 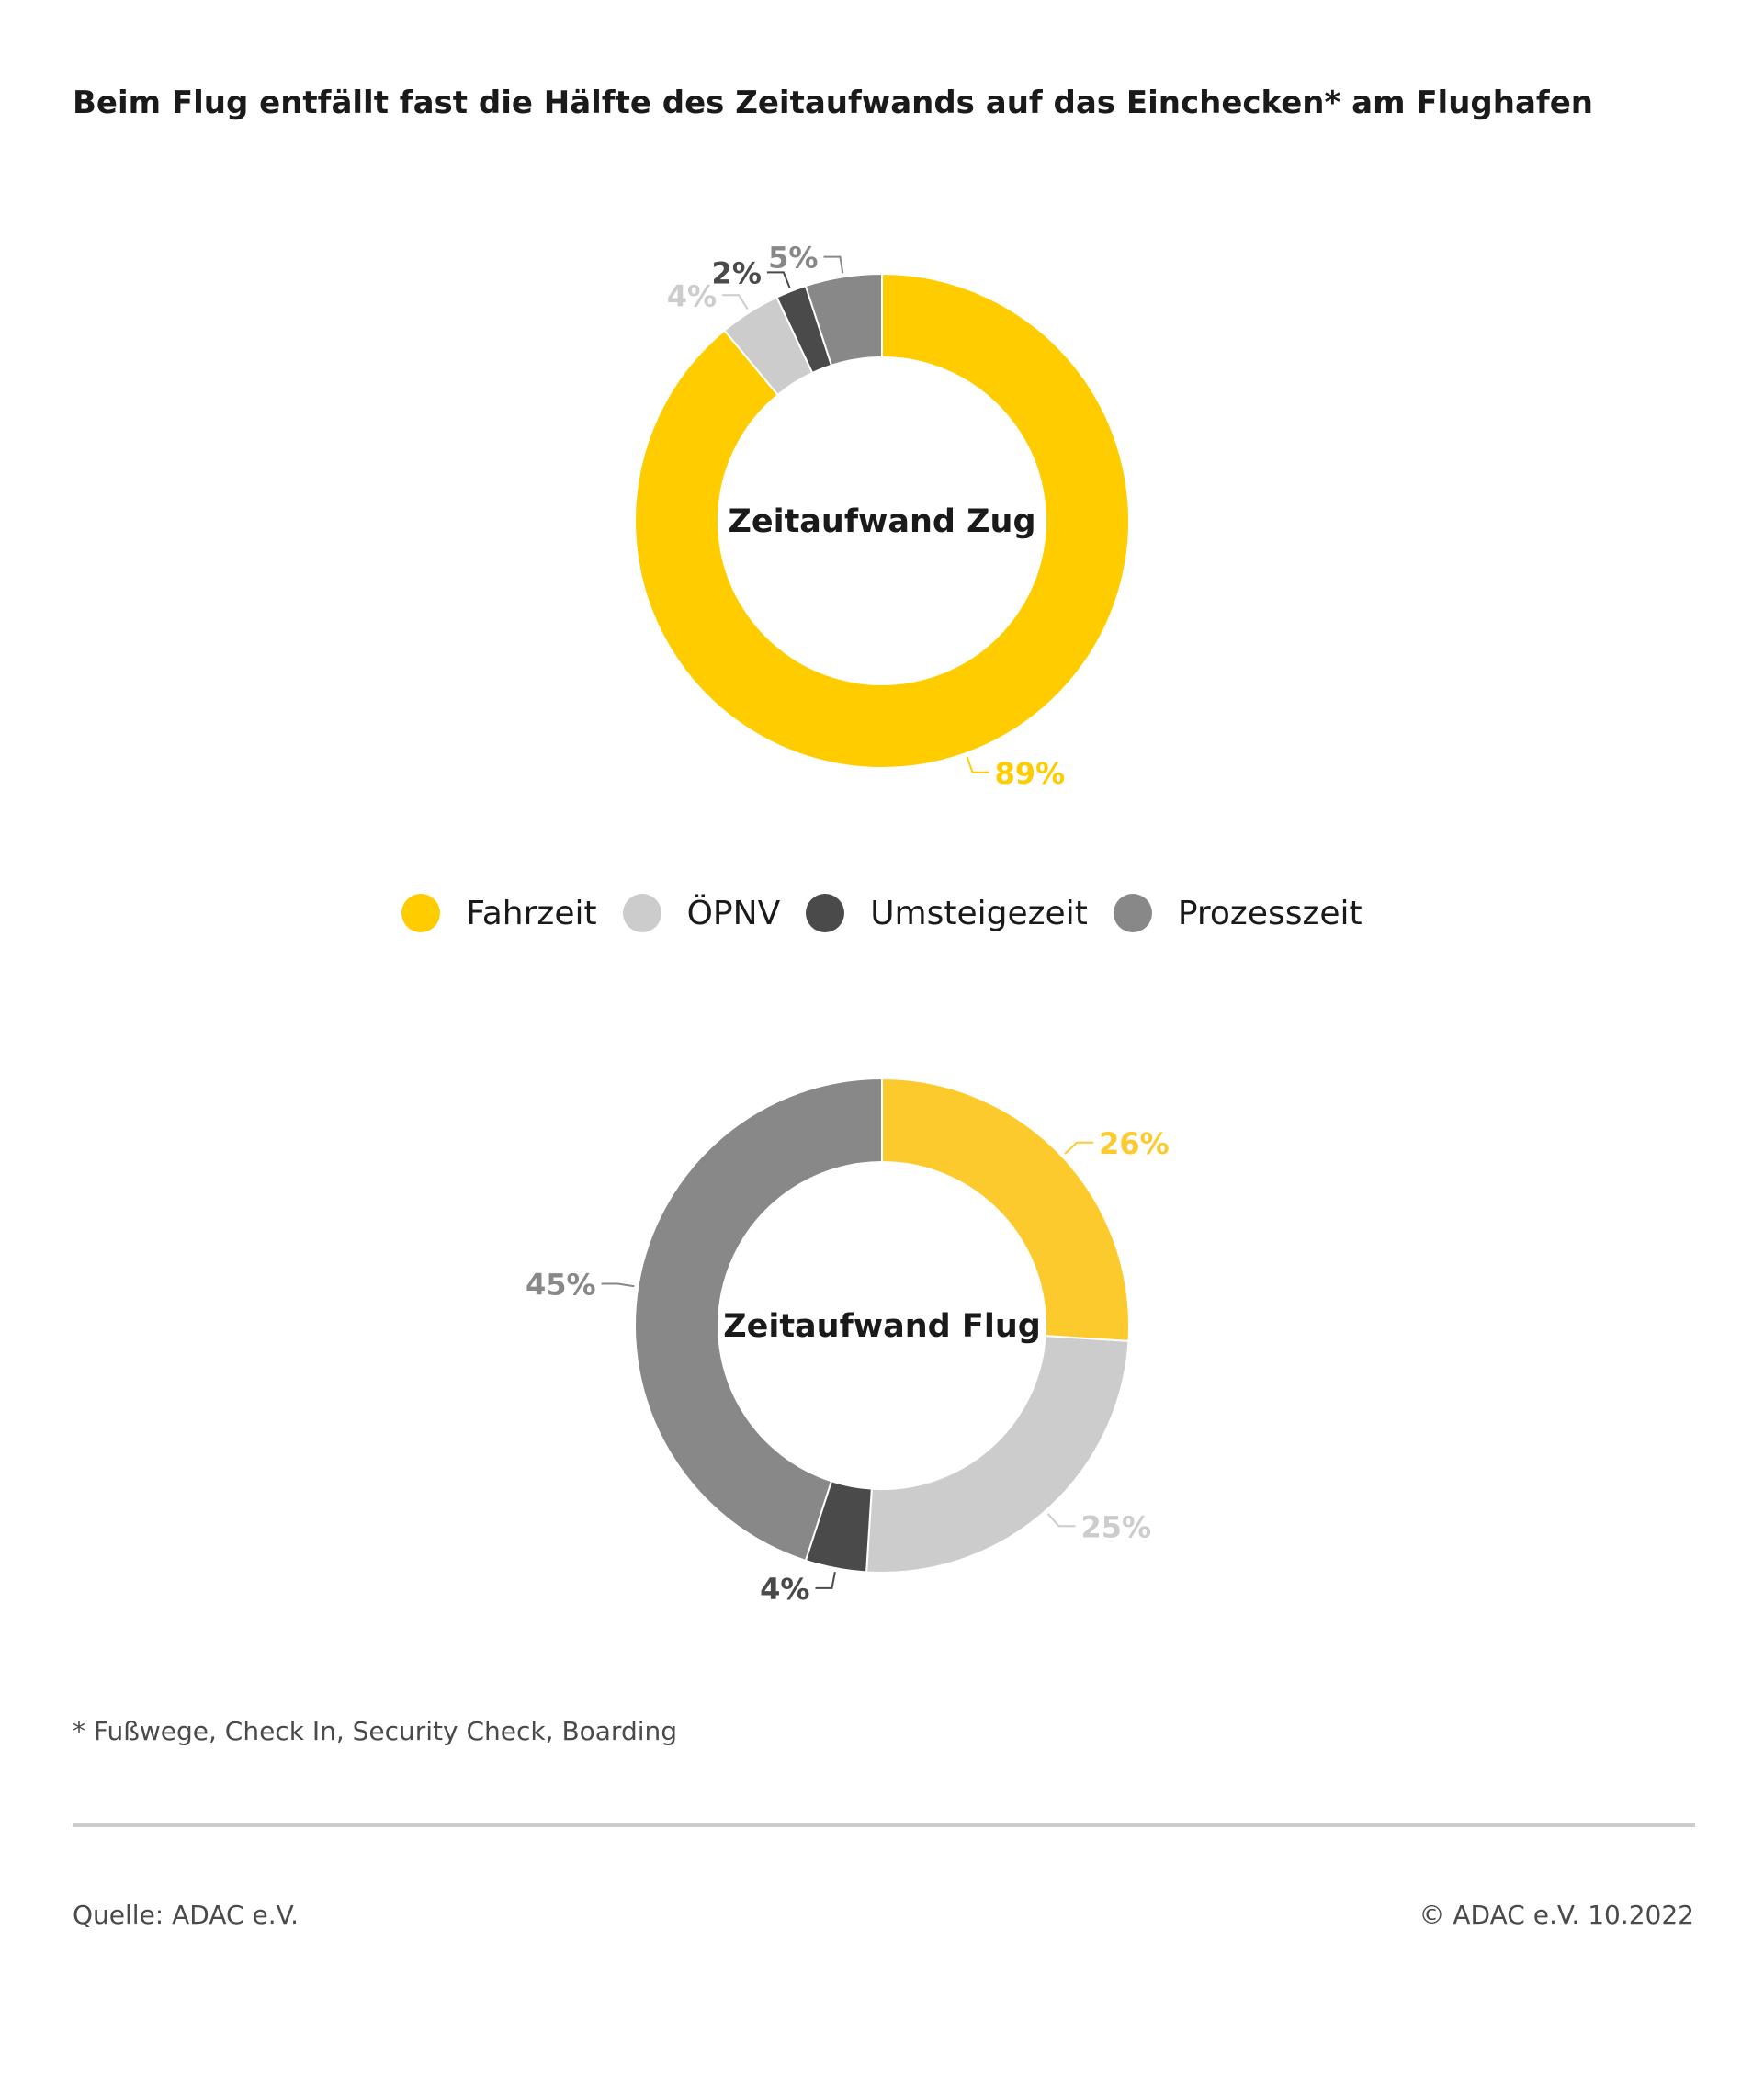 I want to click on slice-flug-prozesszeit, so click(x=758, y=1320).